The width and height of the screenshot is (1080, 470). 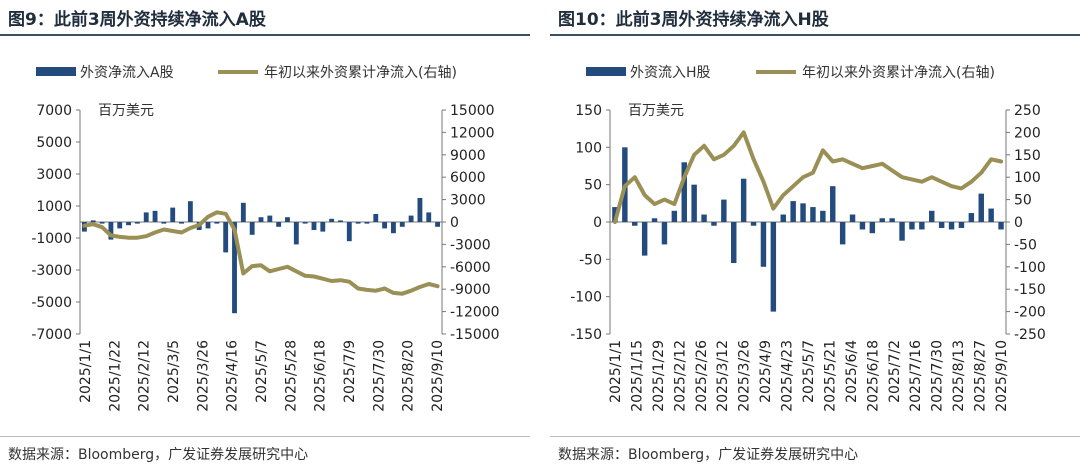 I want to click on right-tick-label: 100, so click(x=1027, y=178).